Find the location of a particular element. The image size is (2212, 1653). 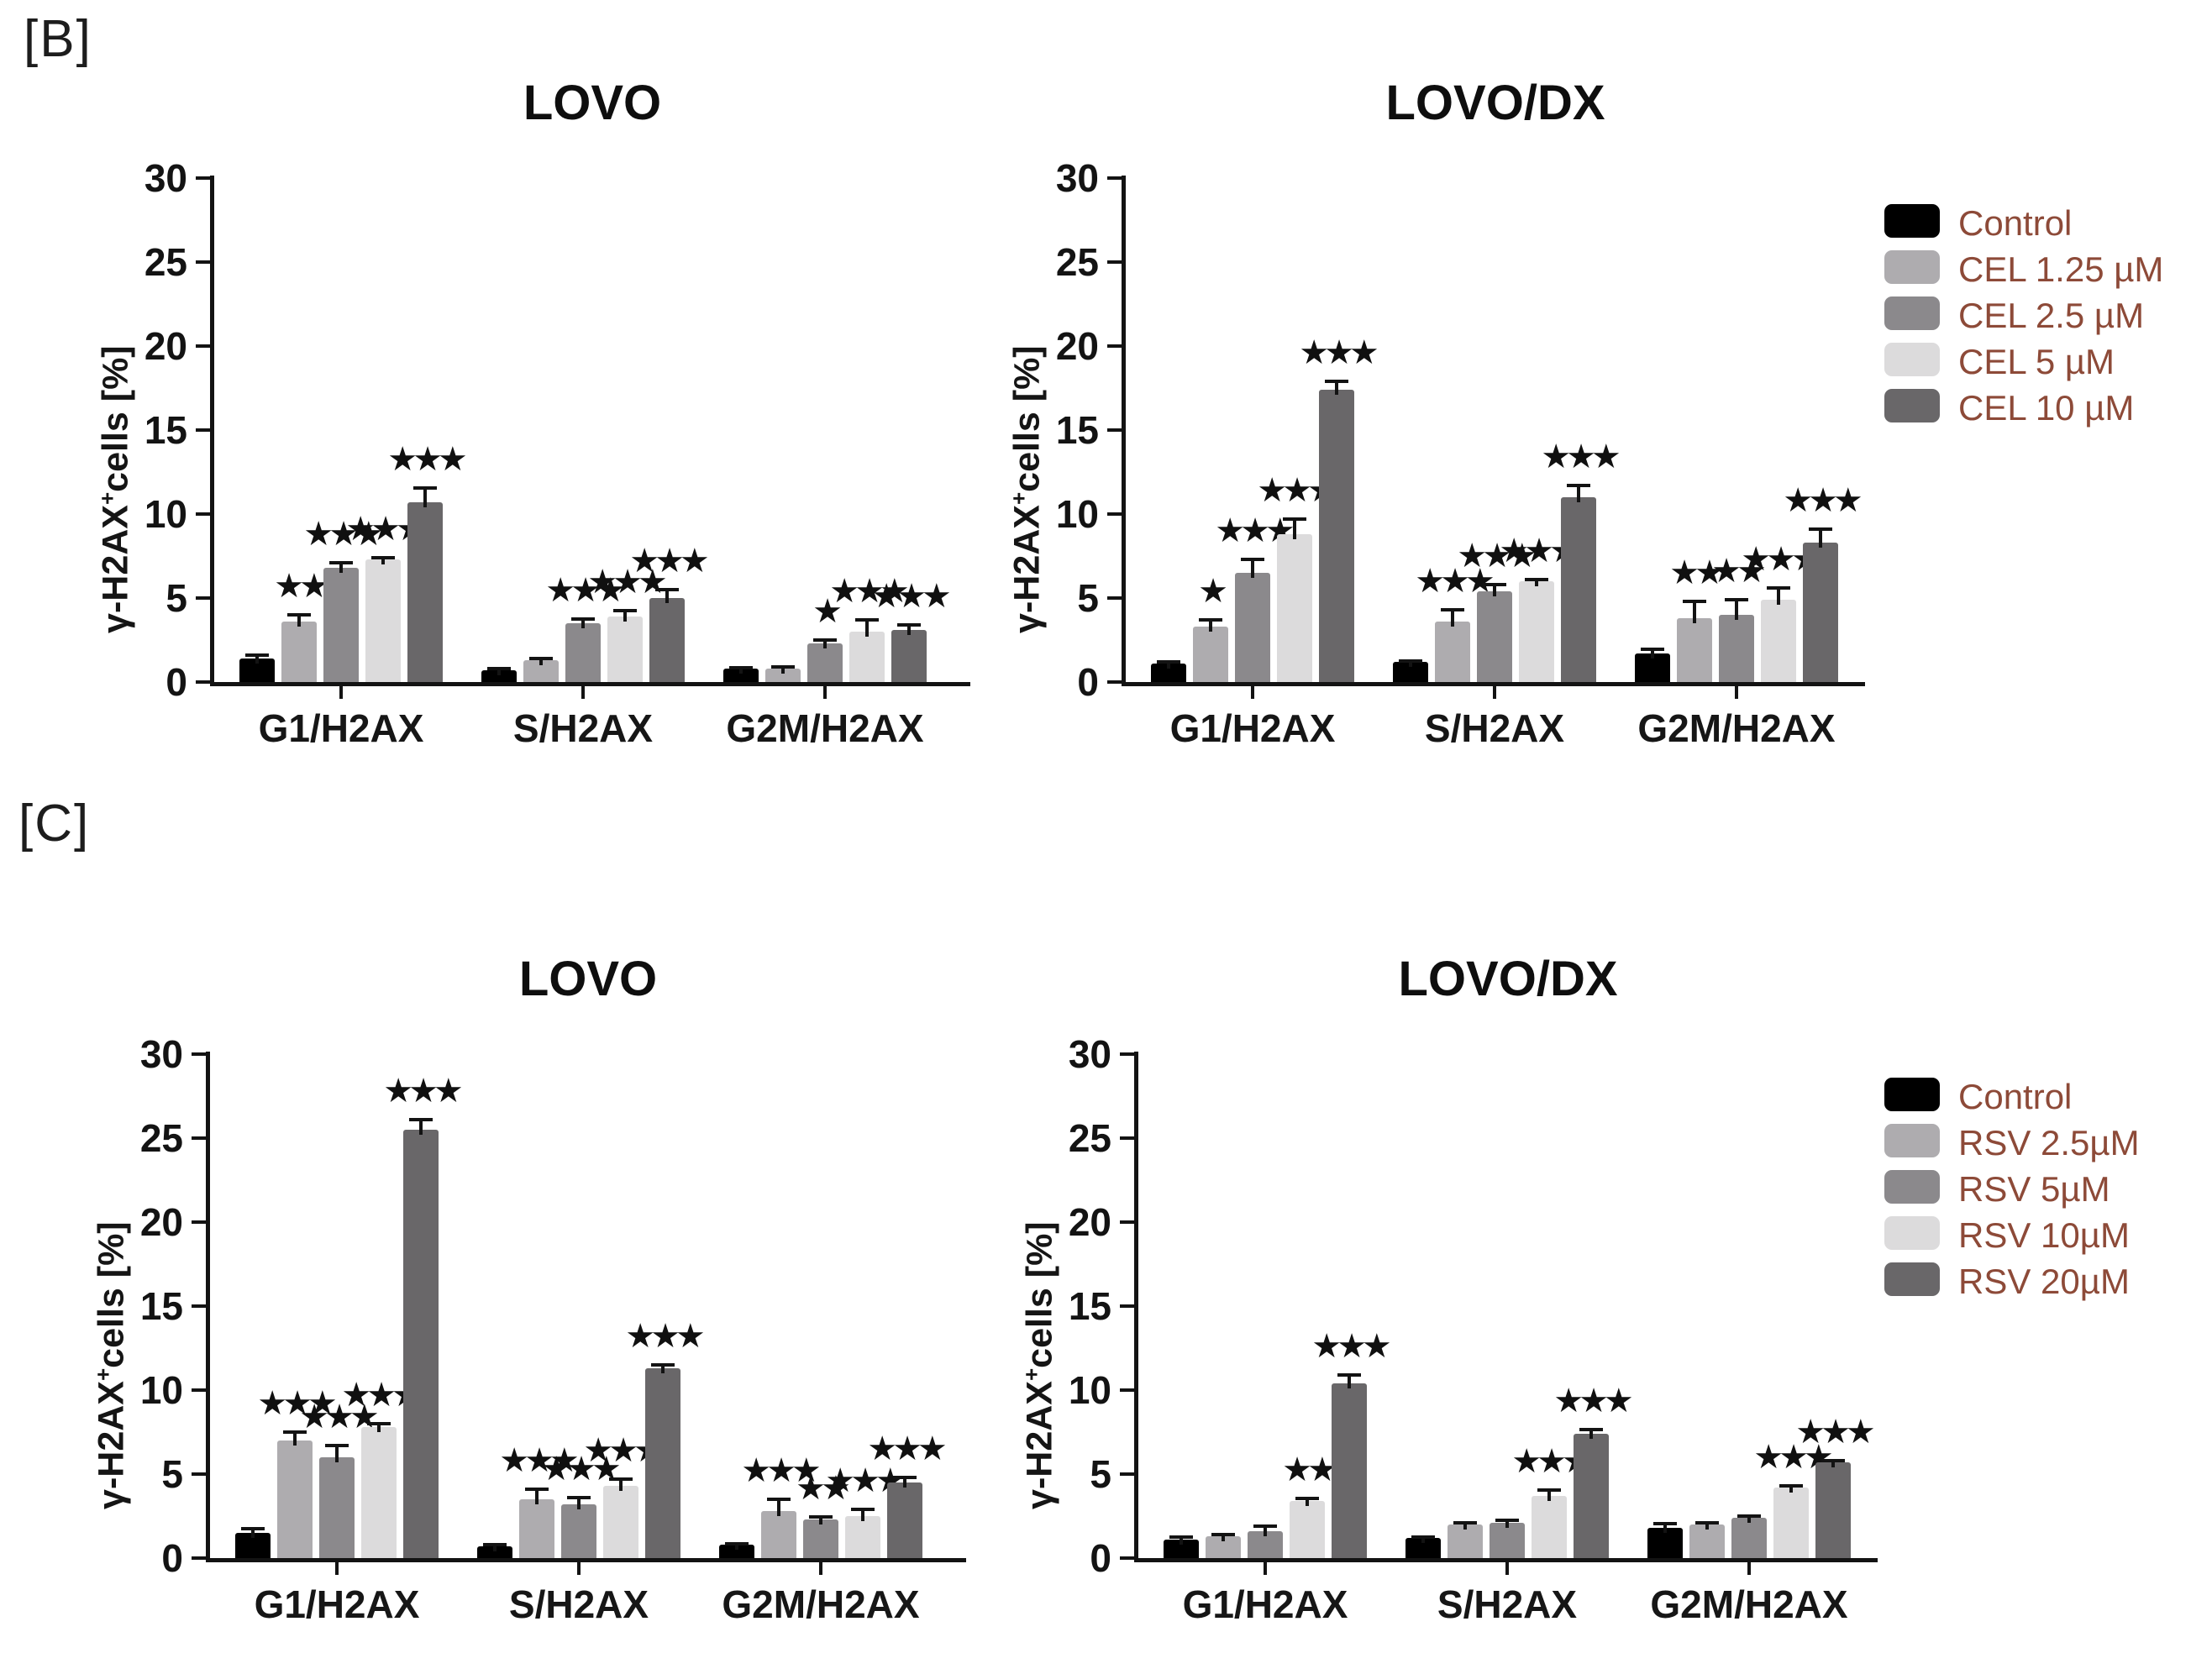

legend-label: RSV 10µM is located at coordinates (2044, 1235).